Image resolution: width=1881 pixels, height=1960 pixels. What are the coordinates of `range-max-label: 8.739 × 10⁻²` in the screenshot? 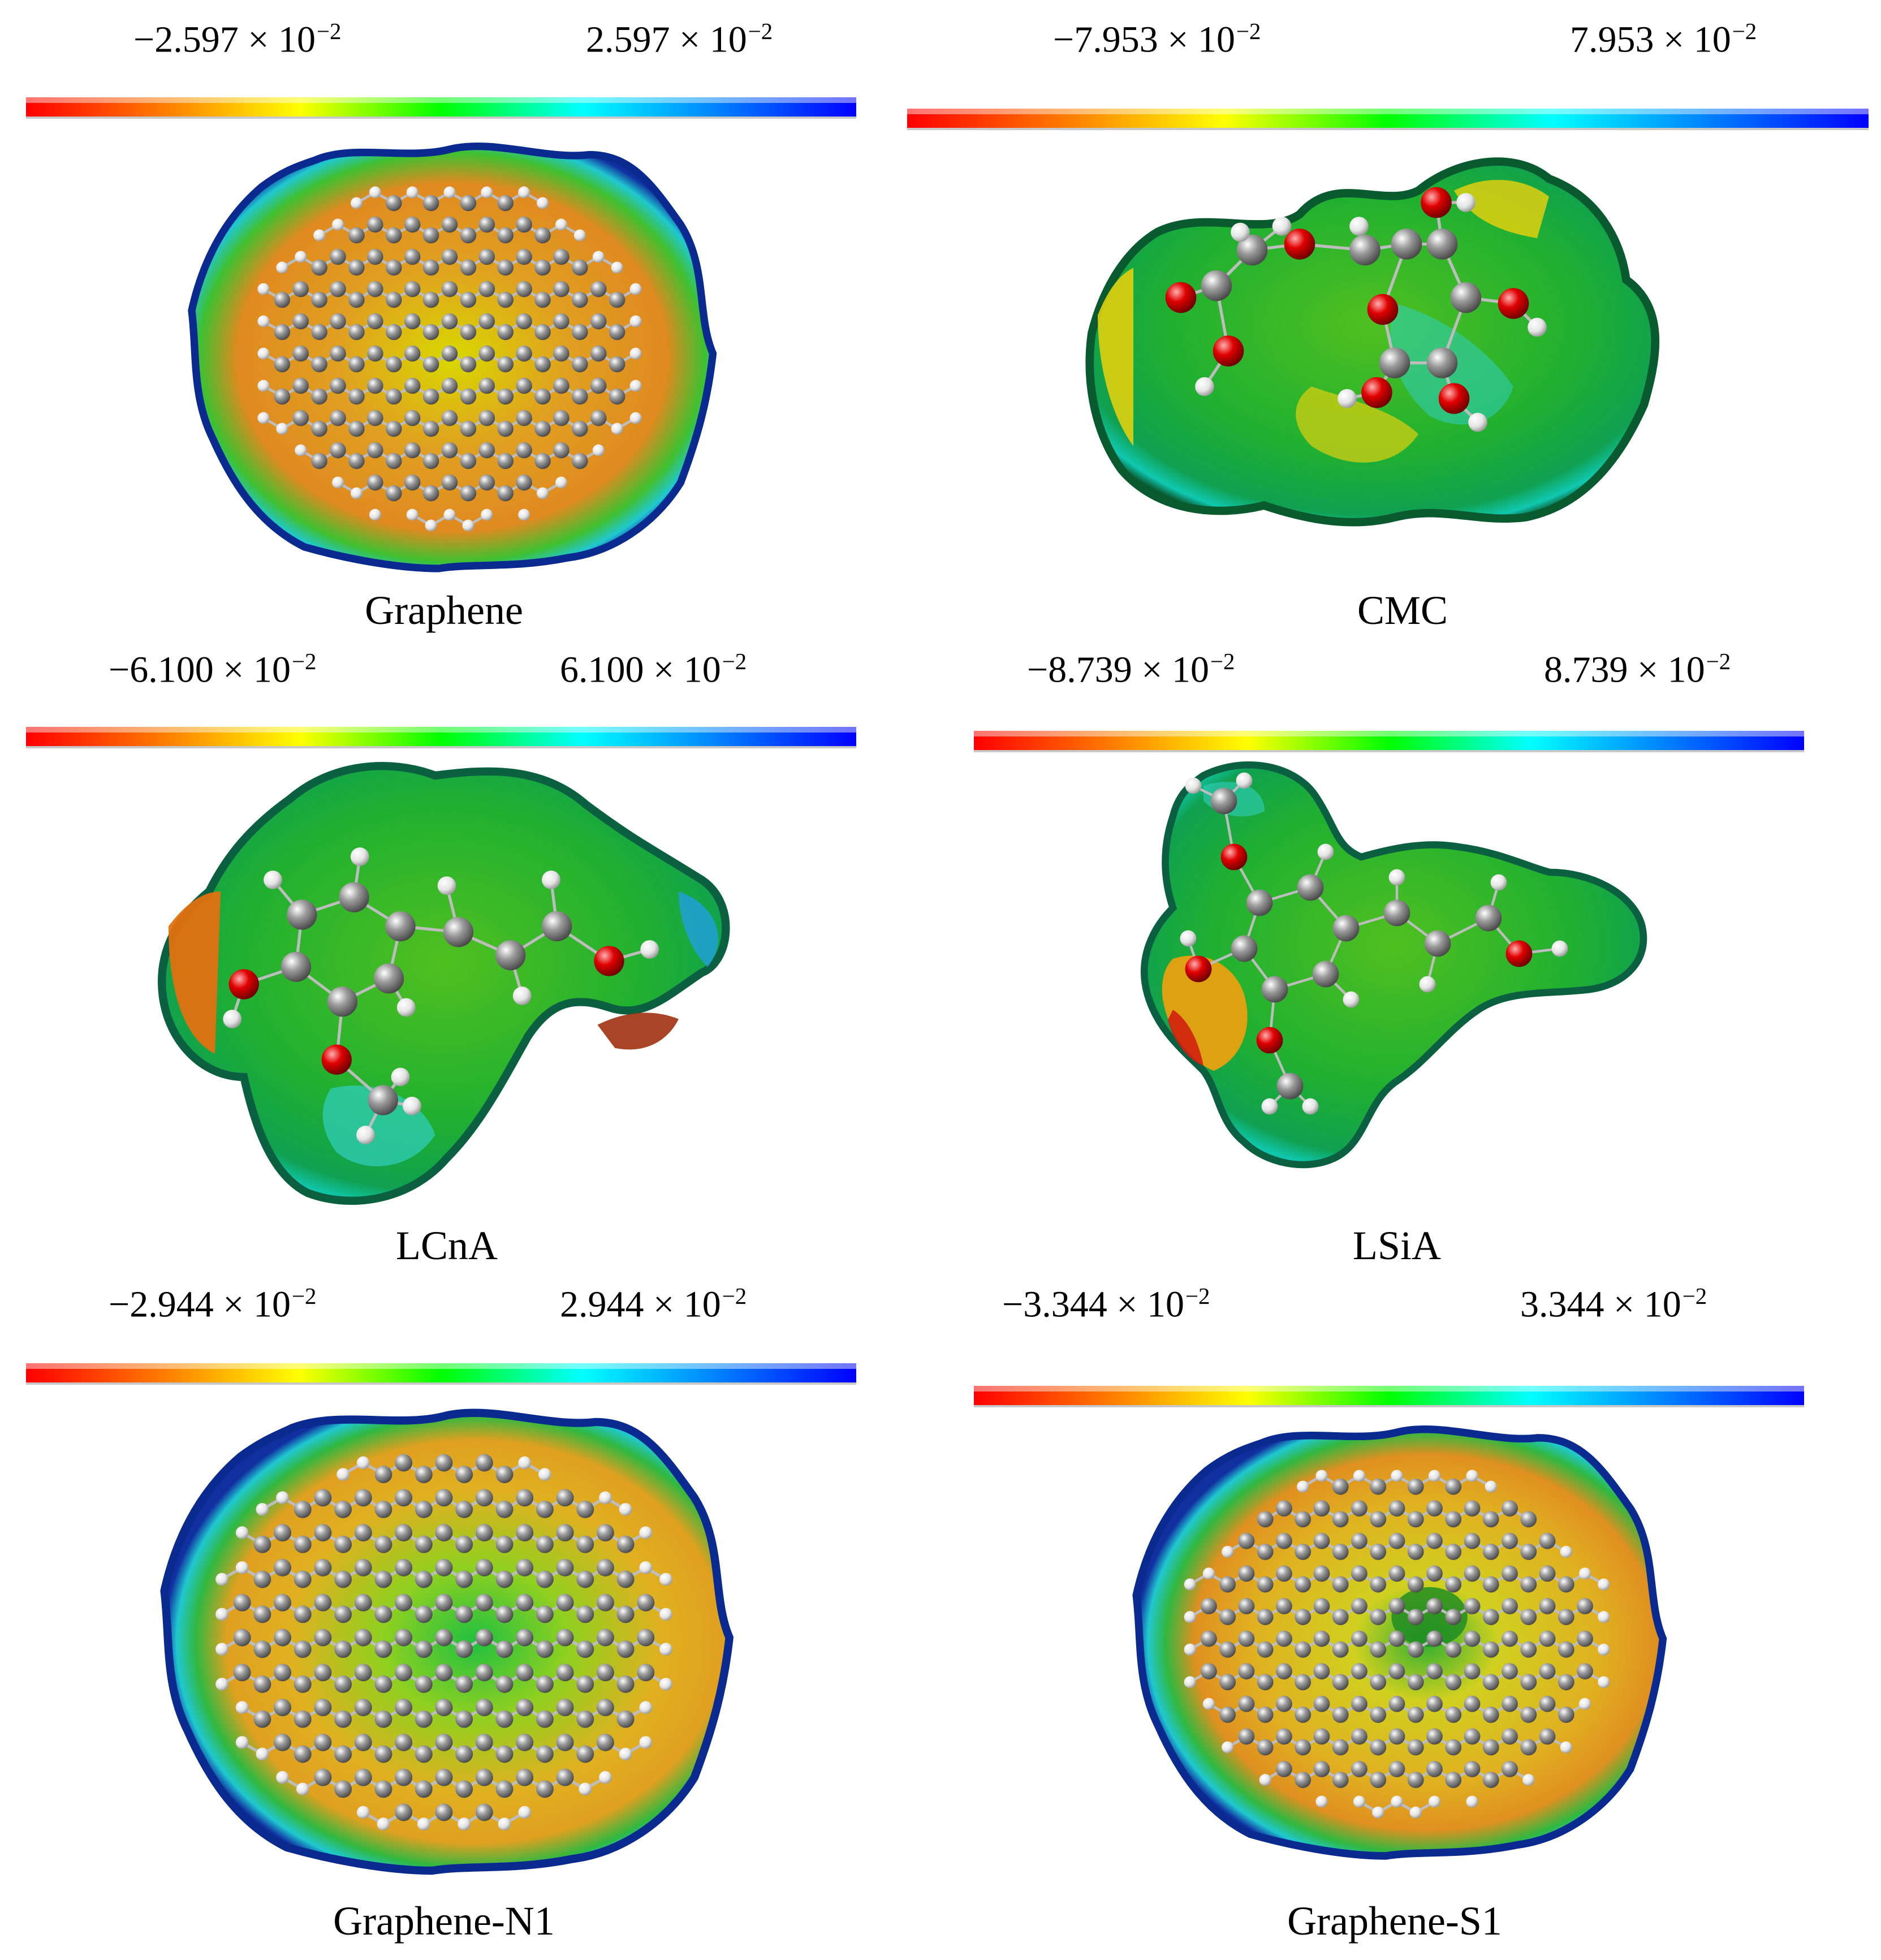 It's located at (1637, 669).